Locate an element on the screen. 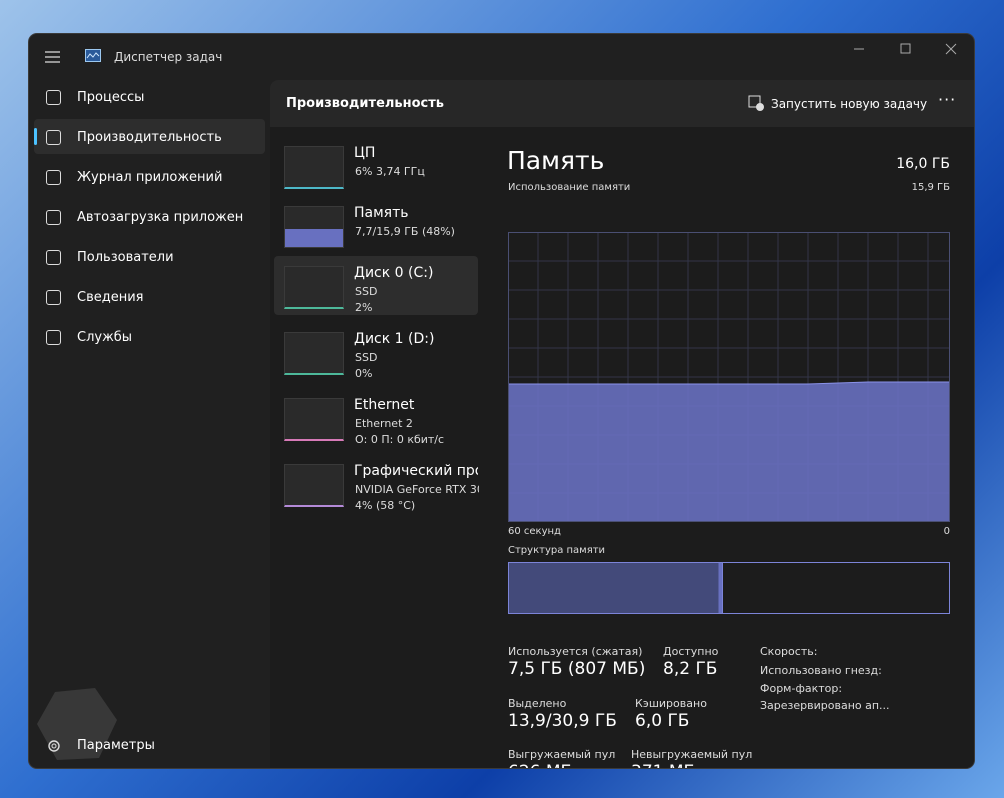 The image size is (1004, 798). device-name: ЦП is located at coordinates (365, 153).